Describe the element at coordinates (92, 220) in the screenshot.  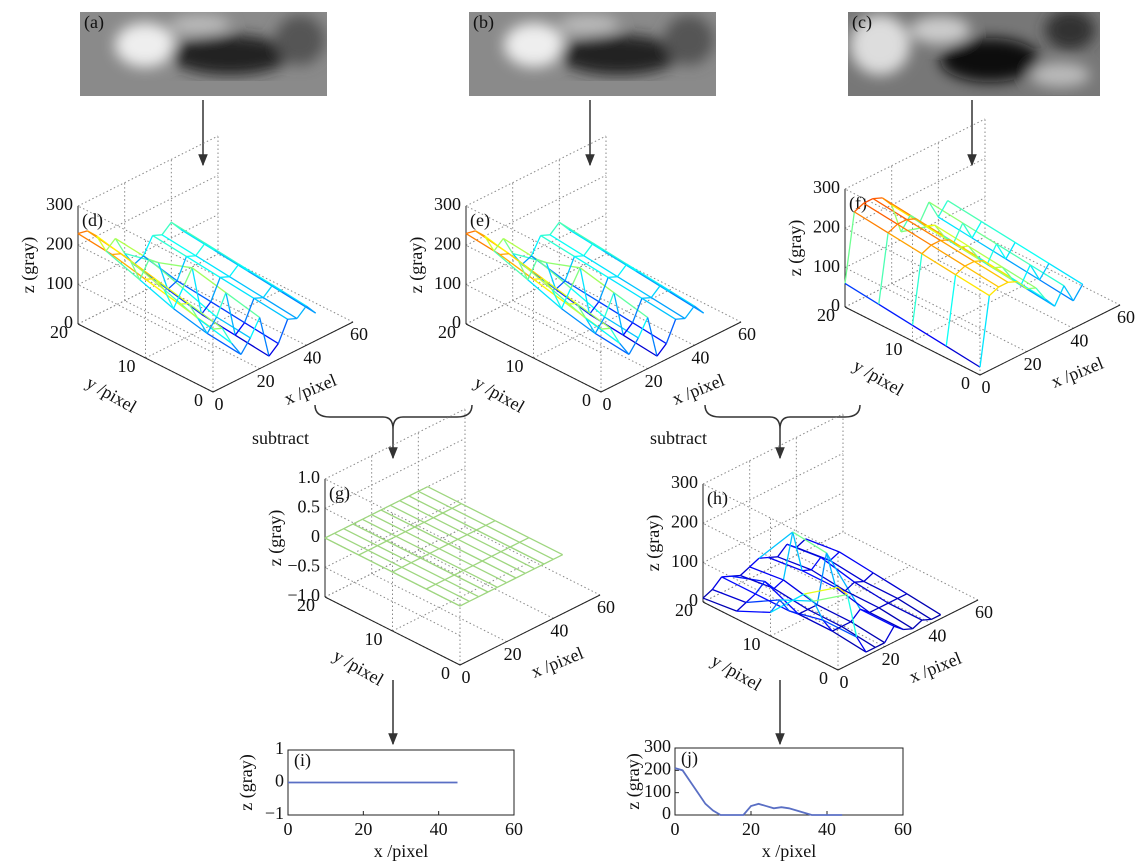
I see `panel-label: (d)` at that location.